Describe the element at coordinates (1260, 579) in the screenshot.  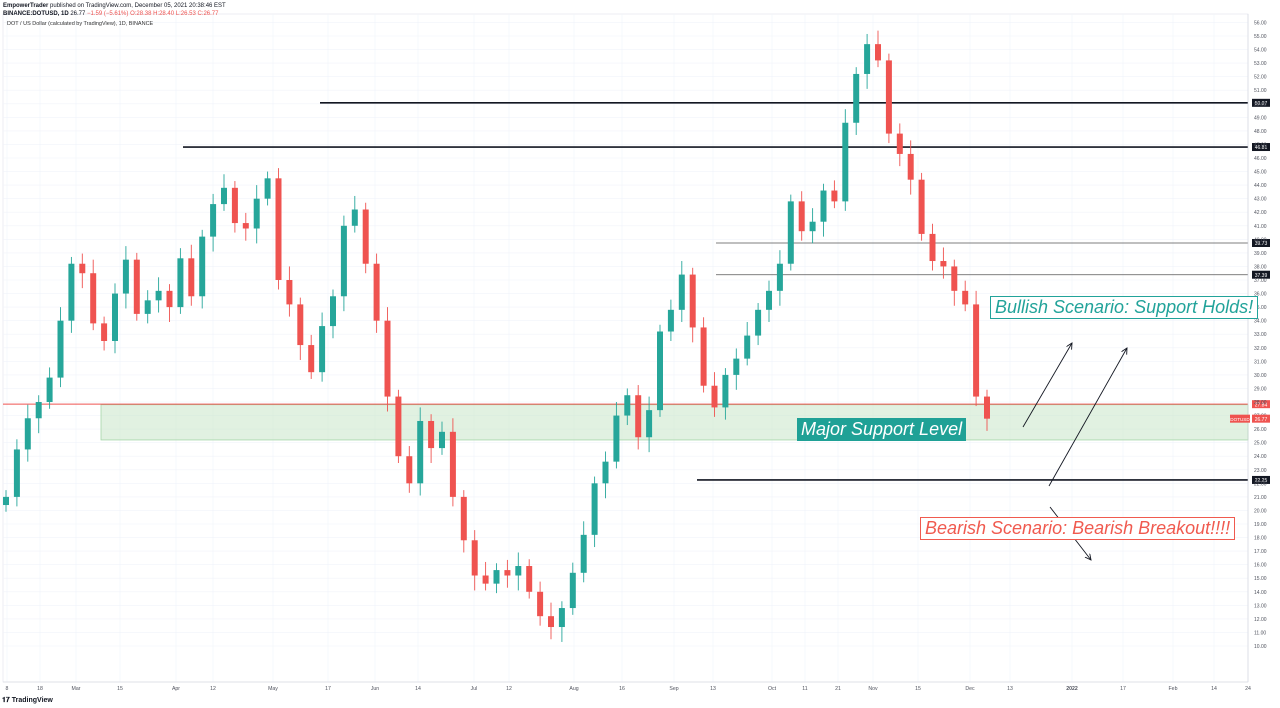
I see `price-tick: 15.00` at that location.